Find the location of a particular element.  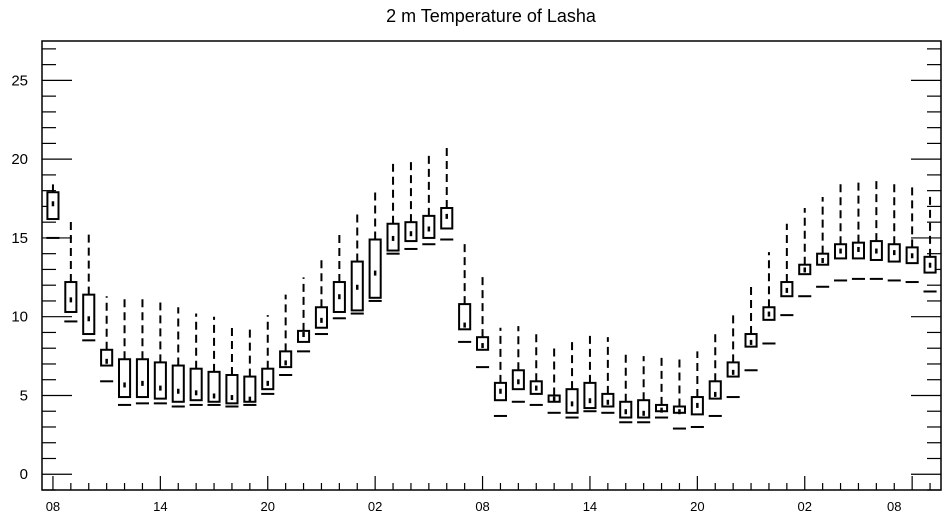

x-axis: 08 14 20 02 08 14 20 02 08 is located at coordinates (488, 495).